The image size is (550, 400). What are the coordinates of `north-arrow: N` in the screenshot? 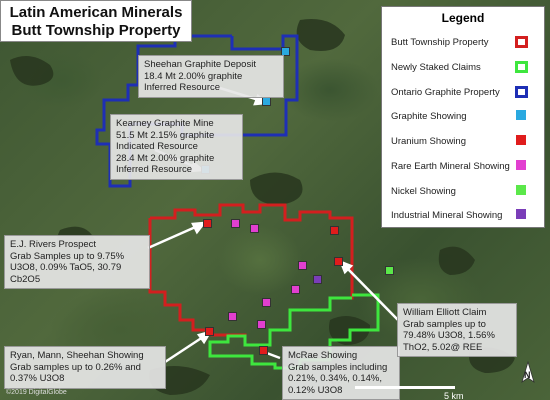 It's located at (528, 376).